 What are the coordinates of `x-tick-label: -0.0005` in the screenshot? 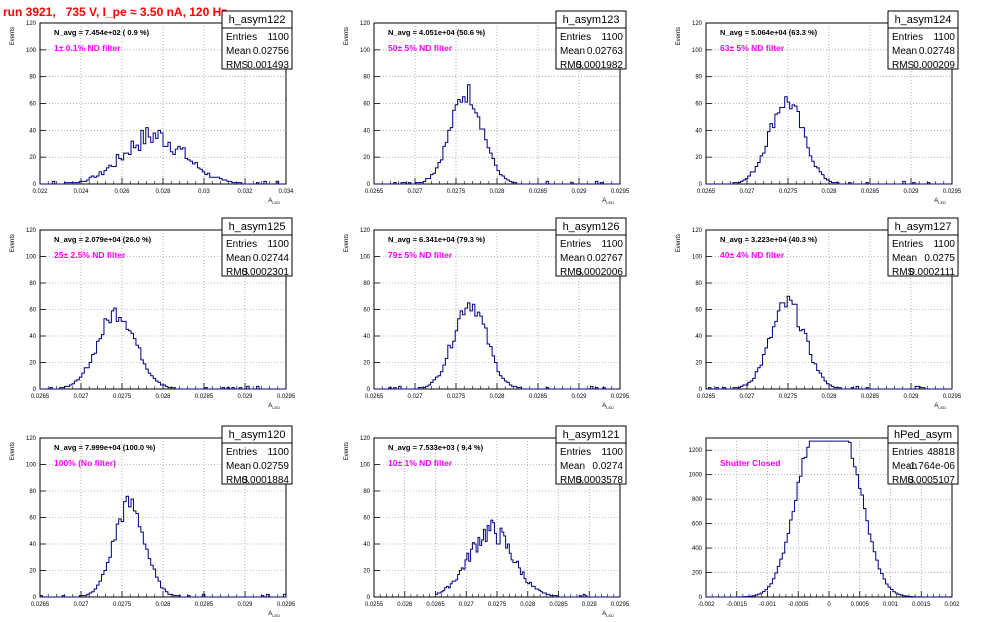 It's located at (798, 605).